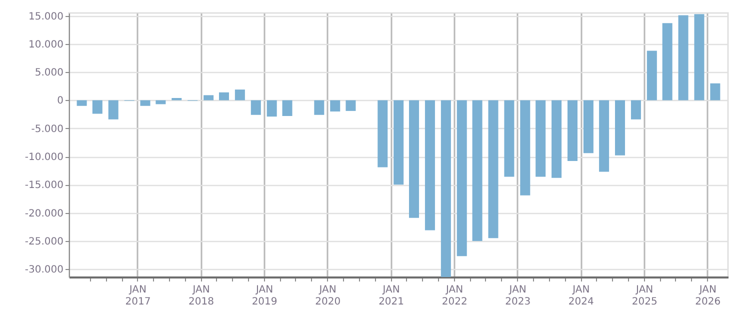 The image size is (751, 313). I want to click on x-tick-label: JAN 2018, so click(201, 296).